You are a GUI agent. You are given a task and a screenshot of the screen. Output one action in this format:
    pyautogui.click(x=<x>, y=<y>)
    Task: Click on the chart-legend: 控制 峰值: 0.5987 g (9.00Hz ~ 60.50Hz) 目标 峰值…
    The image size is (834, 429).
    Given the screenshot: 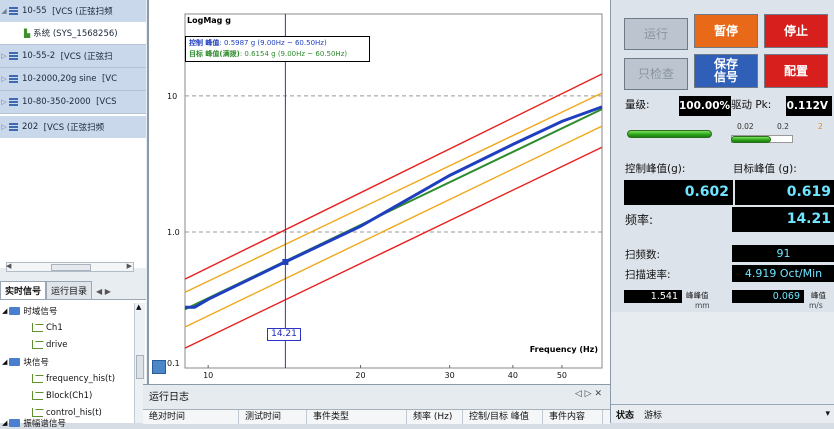 What is the action you would take?
    pyautogui.click(x=277, y=49)
    